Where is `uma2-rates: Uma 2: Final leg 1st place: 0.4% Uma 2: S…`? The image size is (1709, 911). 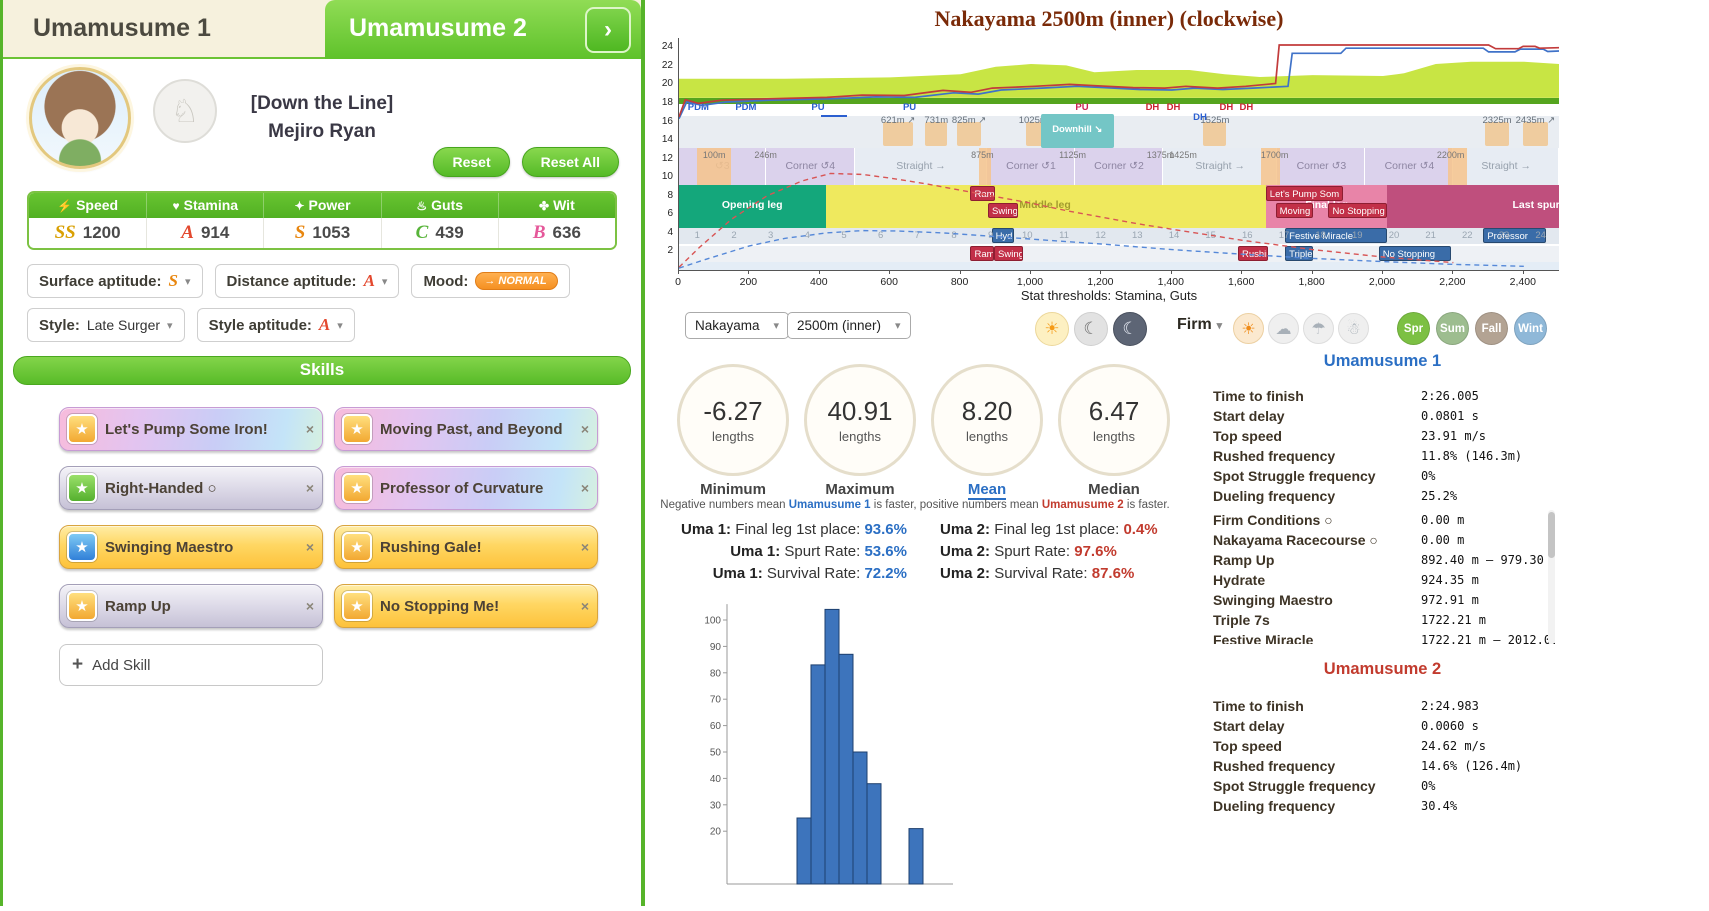 uma2-rates: Uma 2: Final leg 1st place: 0.4% Uma 2: S… is located at coordinates (1077, 552).